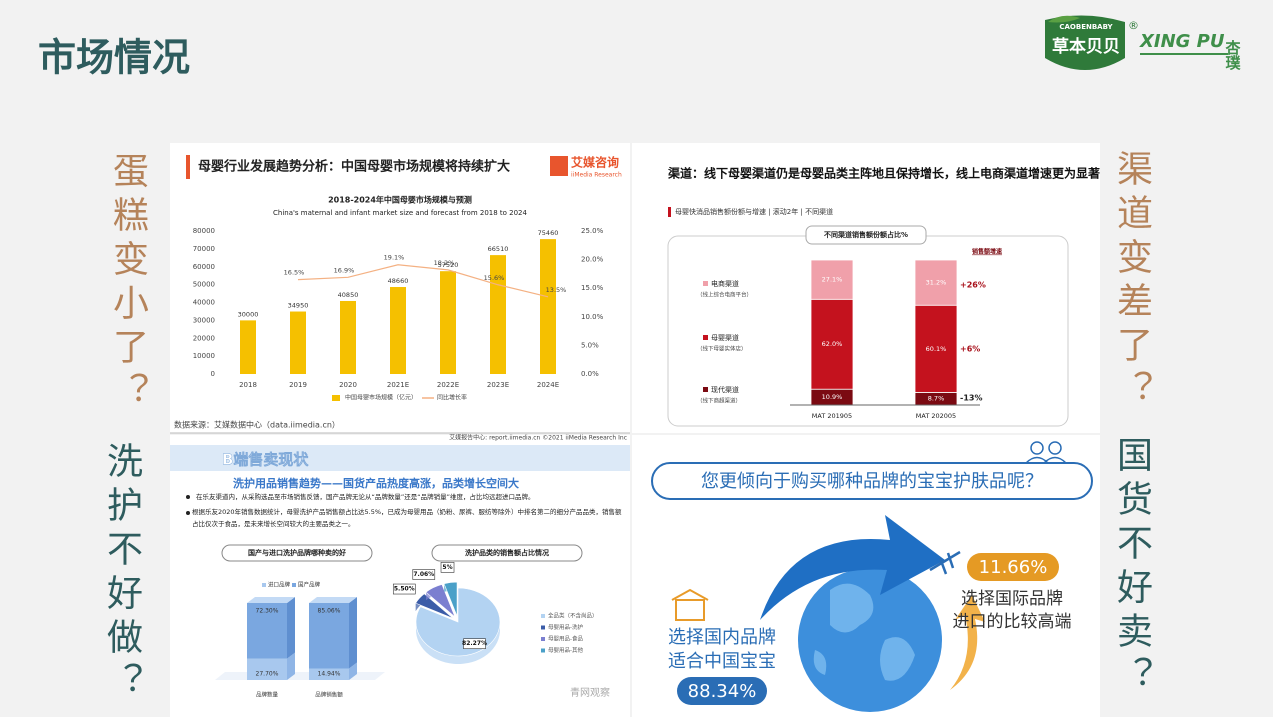 Image resolution: width=1273 pixels, height=717 pixels. I want to click on x-tick-label: 2021E, so click(398, 385).